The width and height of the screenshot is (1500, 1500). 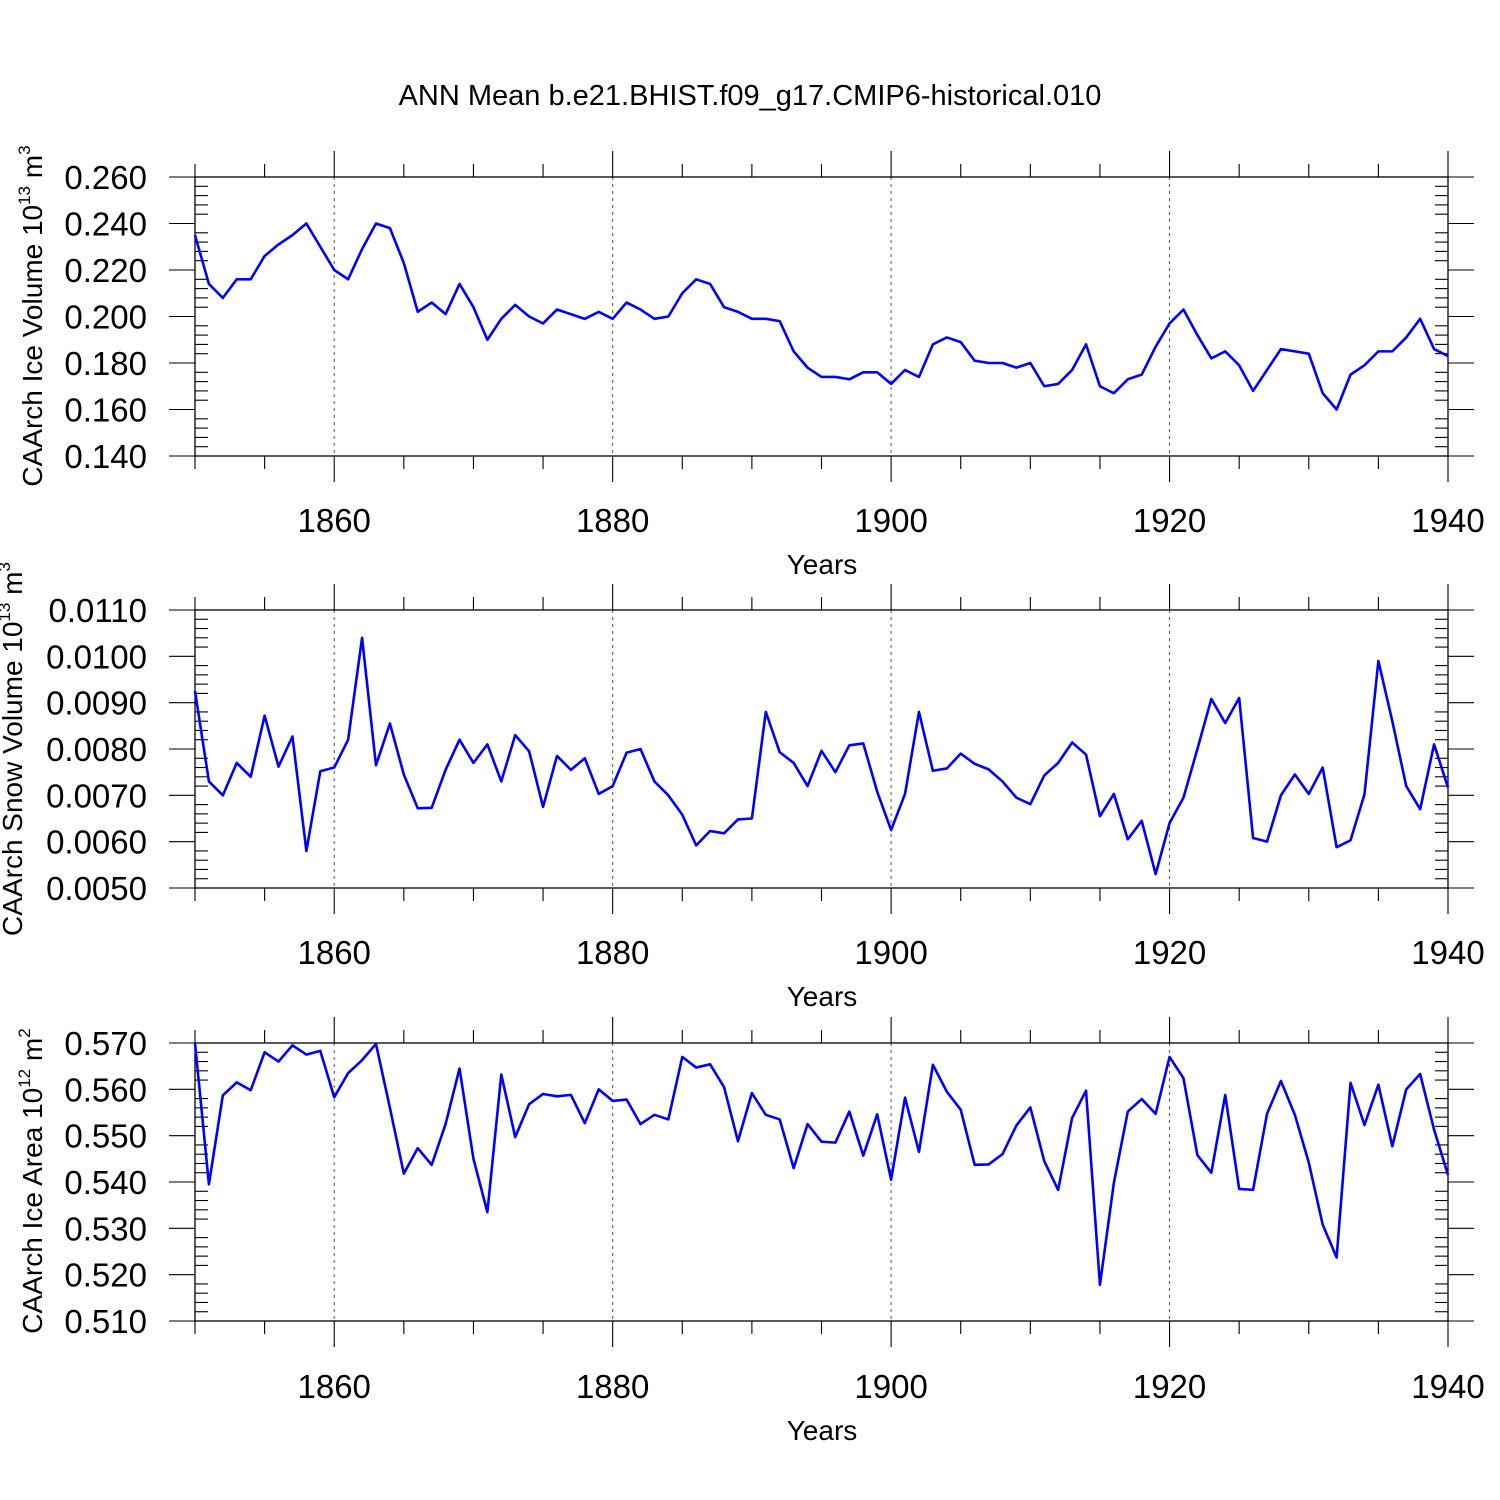 I want to click on y-tick-label: 0.0070, so click(x=96, y=795).